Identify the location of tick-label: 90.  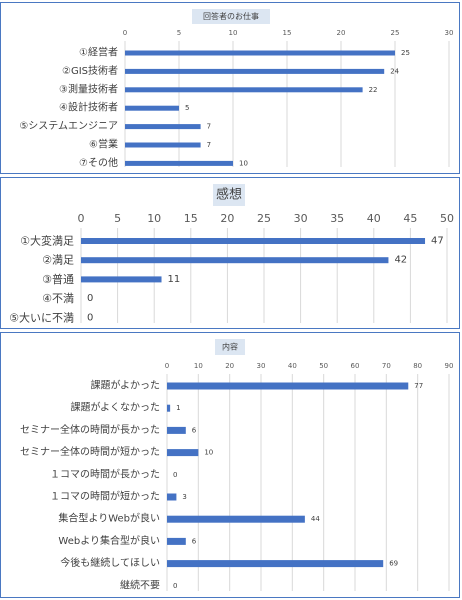
(449, 366).